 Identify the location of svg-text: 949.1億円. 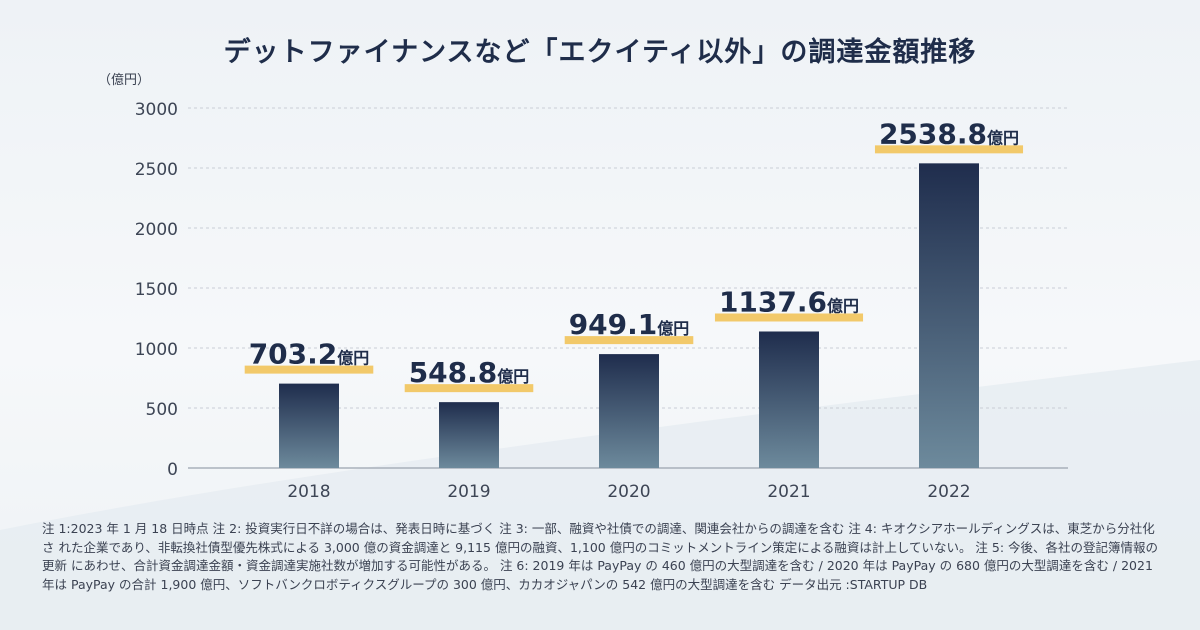
(629, 324).